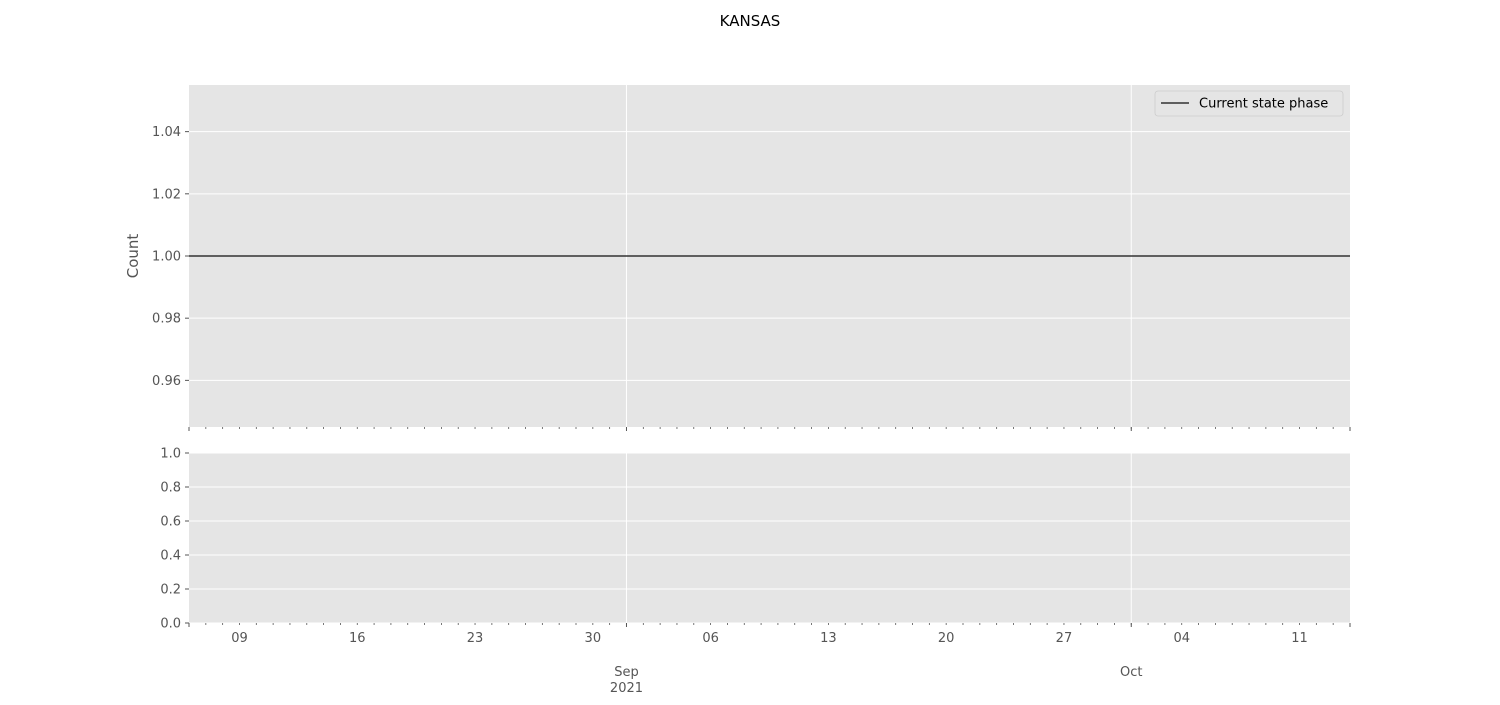  What do you see at coordinates (170, 556) in the screenshot?
I see `y-tick-label: 0.4` at bounding box center [170, 556].